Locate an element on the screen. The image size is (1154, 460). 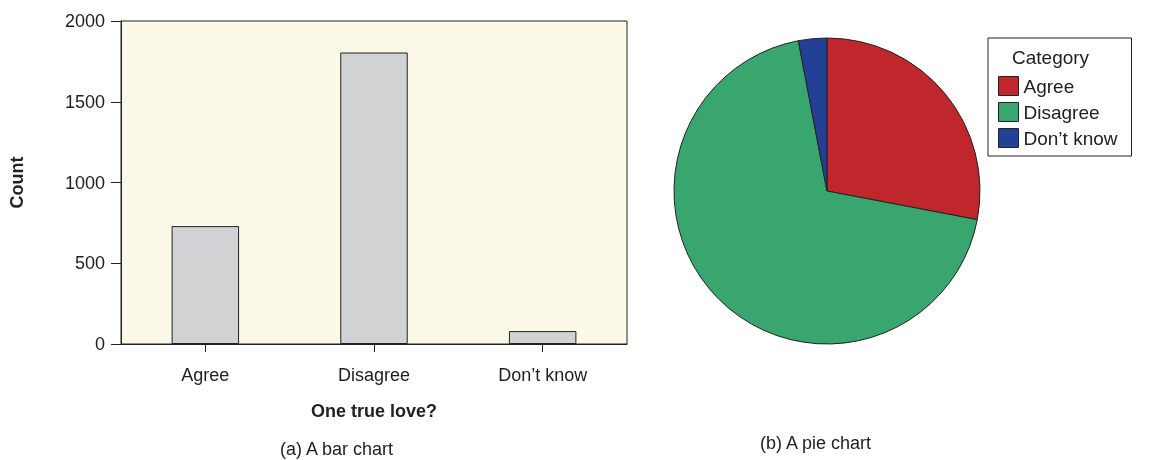
y-axis-title: Count is located at coordinates (17, 182).